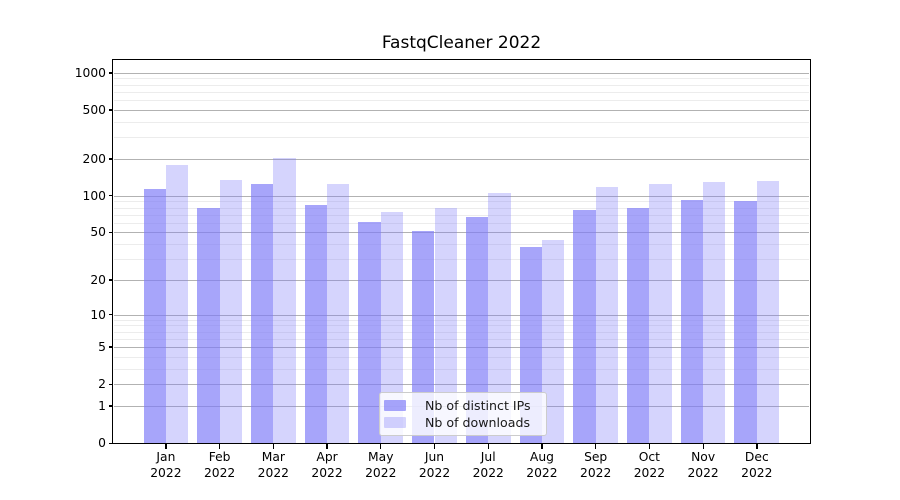 This screenshot has height=500, width=900. I want to click on y-tick-label-500: 500, so click(94, 109).